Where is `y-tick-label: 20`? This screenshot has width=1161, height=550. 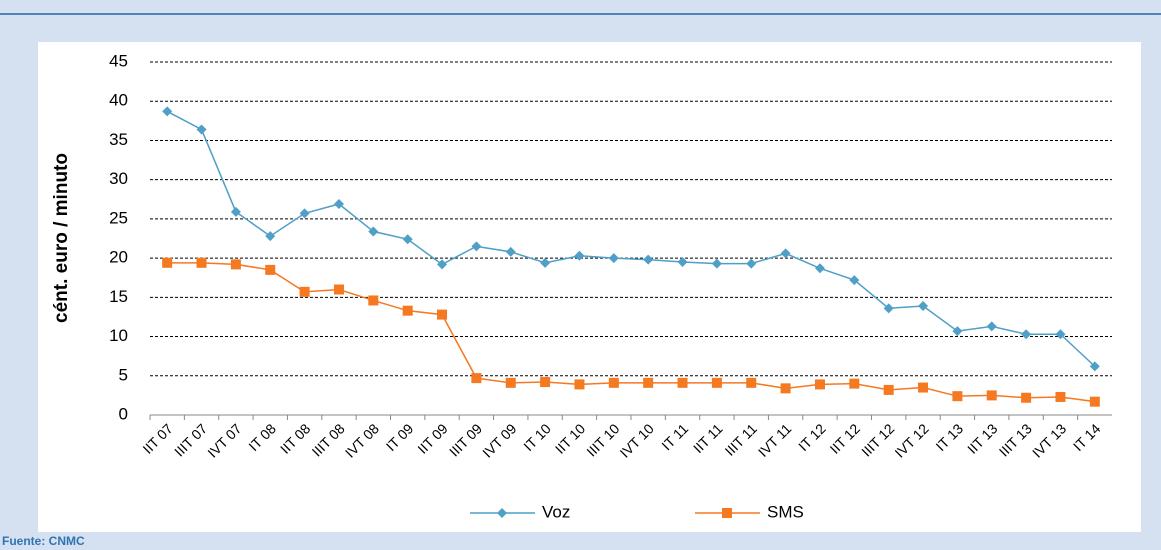 y-tick-label: 20 is located at coordinates (118, 257).